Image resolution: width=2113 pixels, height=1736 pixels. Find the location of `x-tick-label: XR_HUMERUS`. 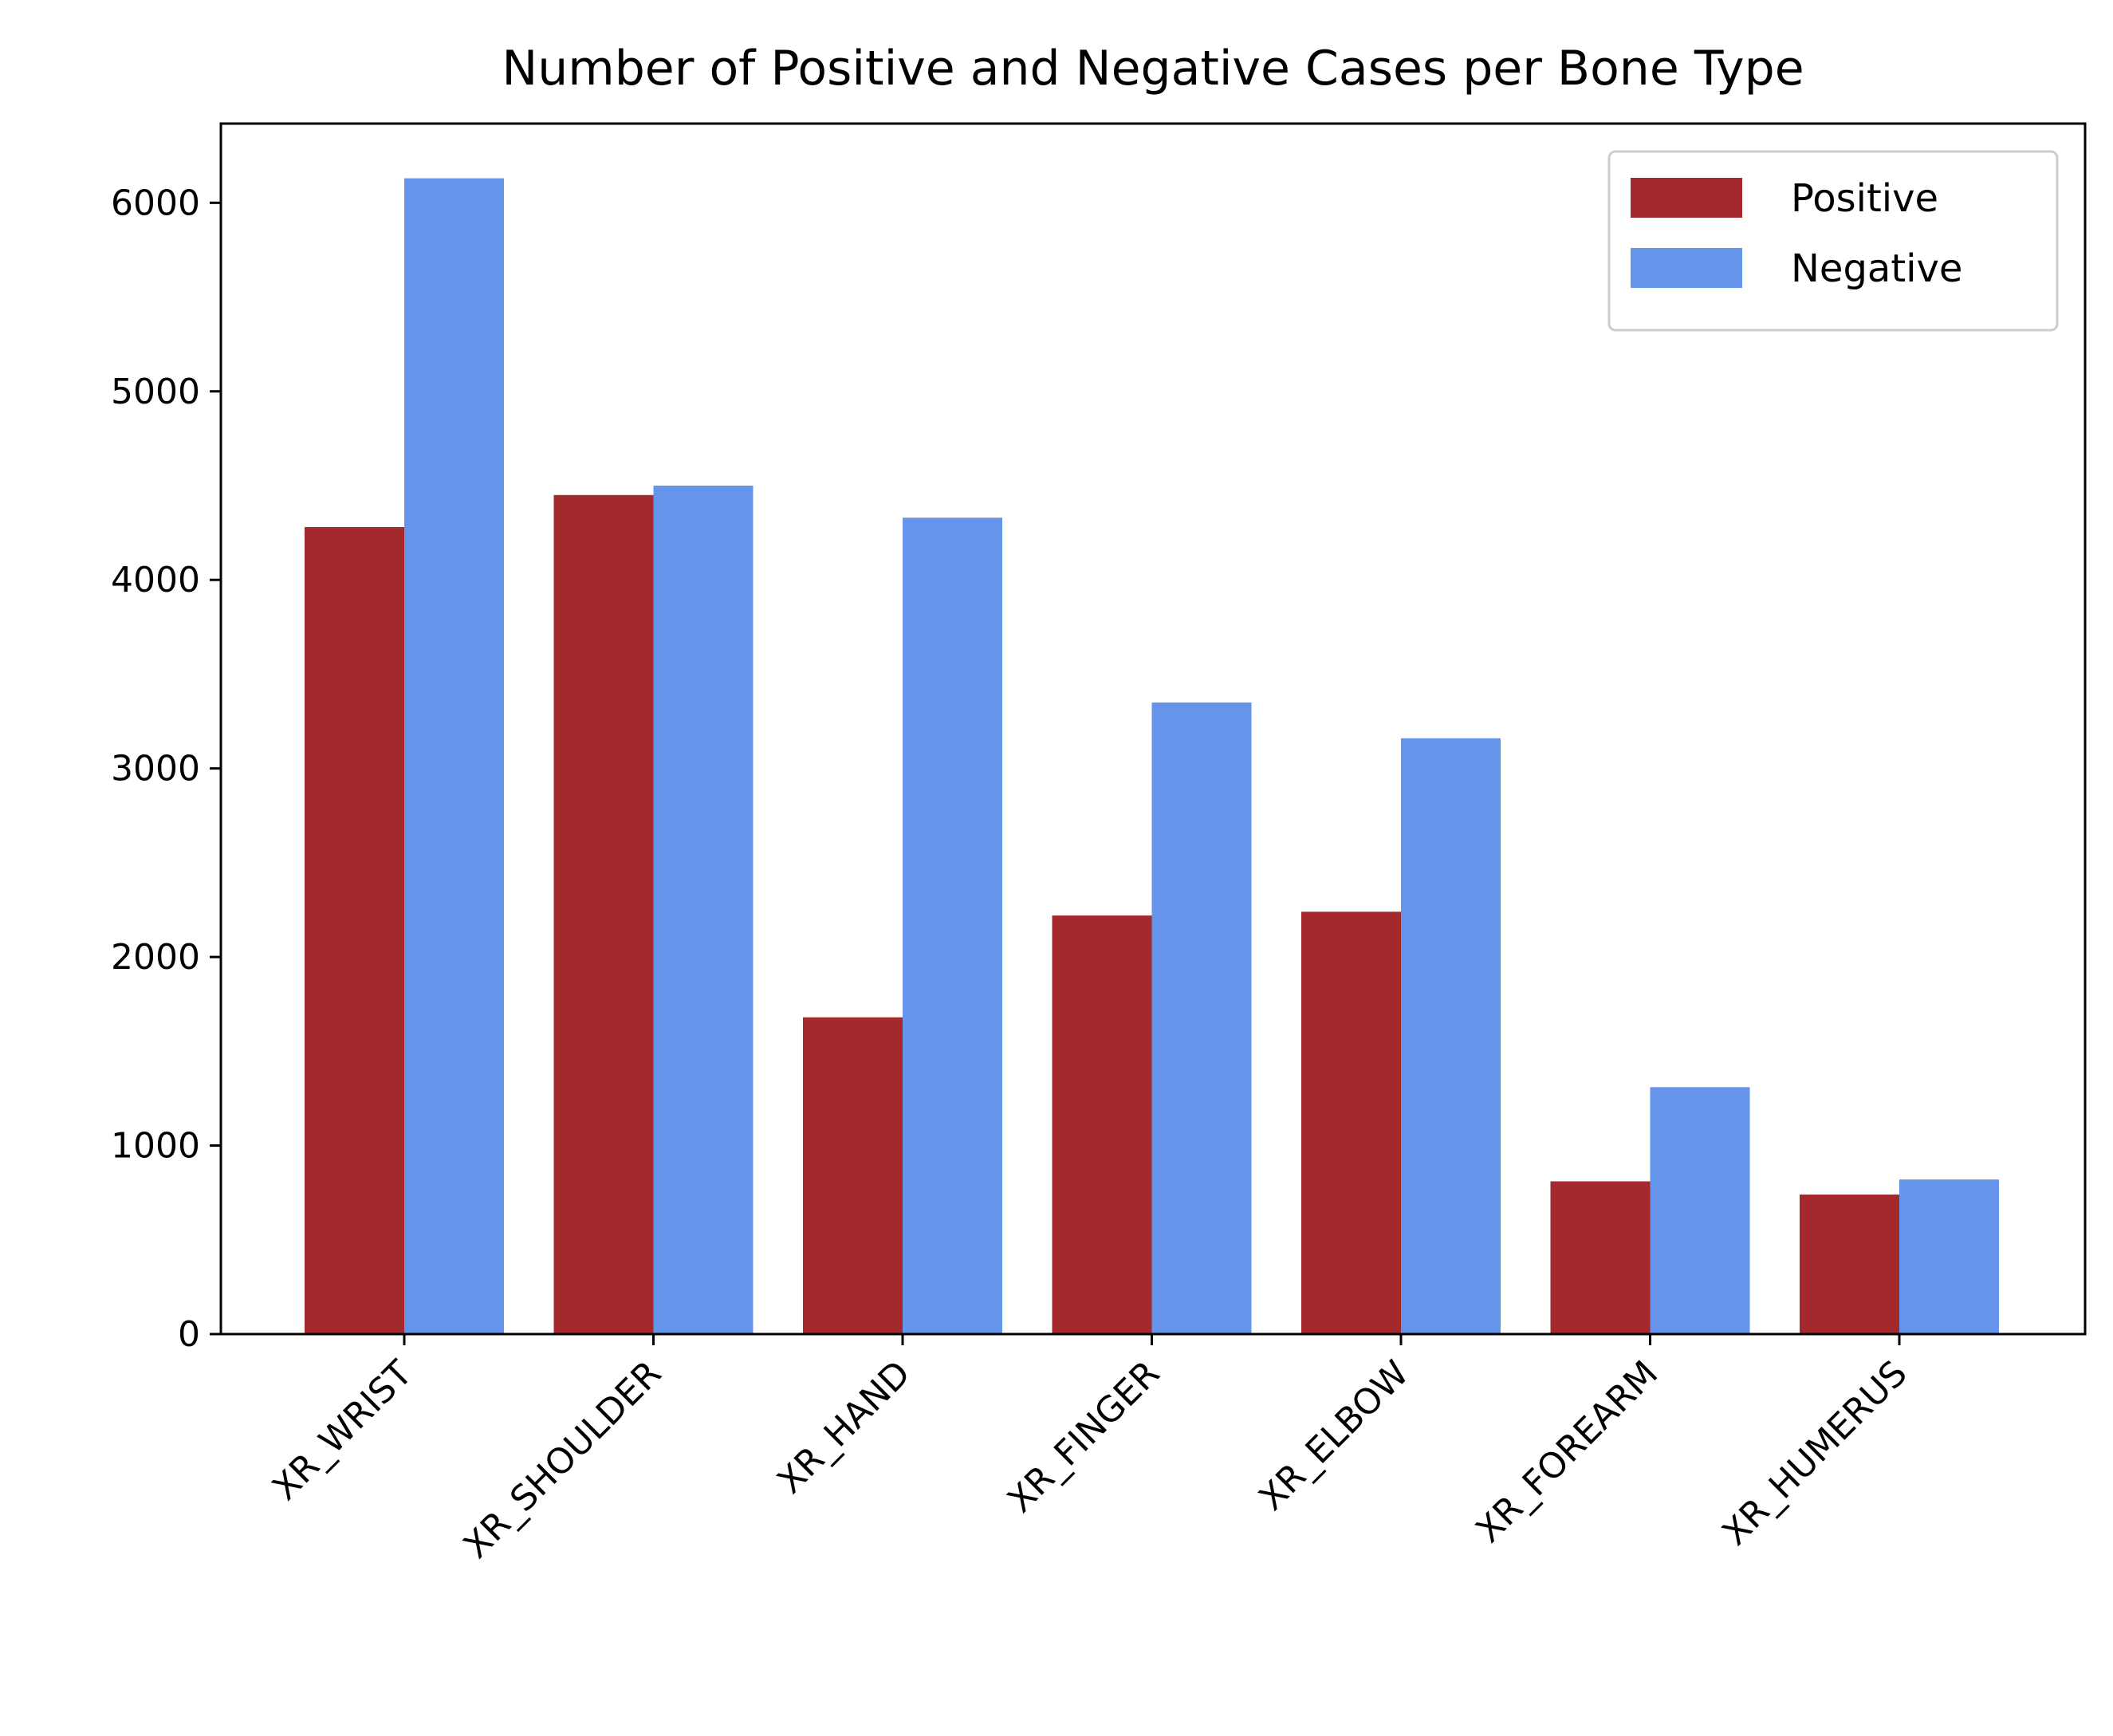

x-tick-label: XR_HUMERUS is located at coordinates (1814, 1453).